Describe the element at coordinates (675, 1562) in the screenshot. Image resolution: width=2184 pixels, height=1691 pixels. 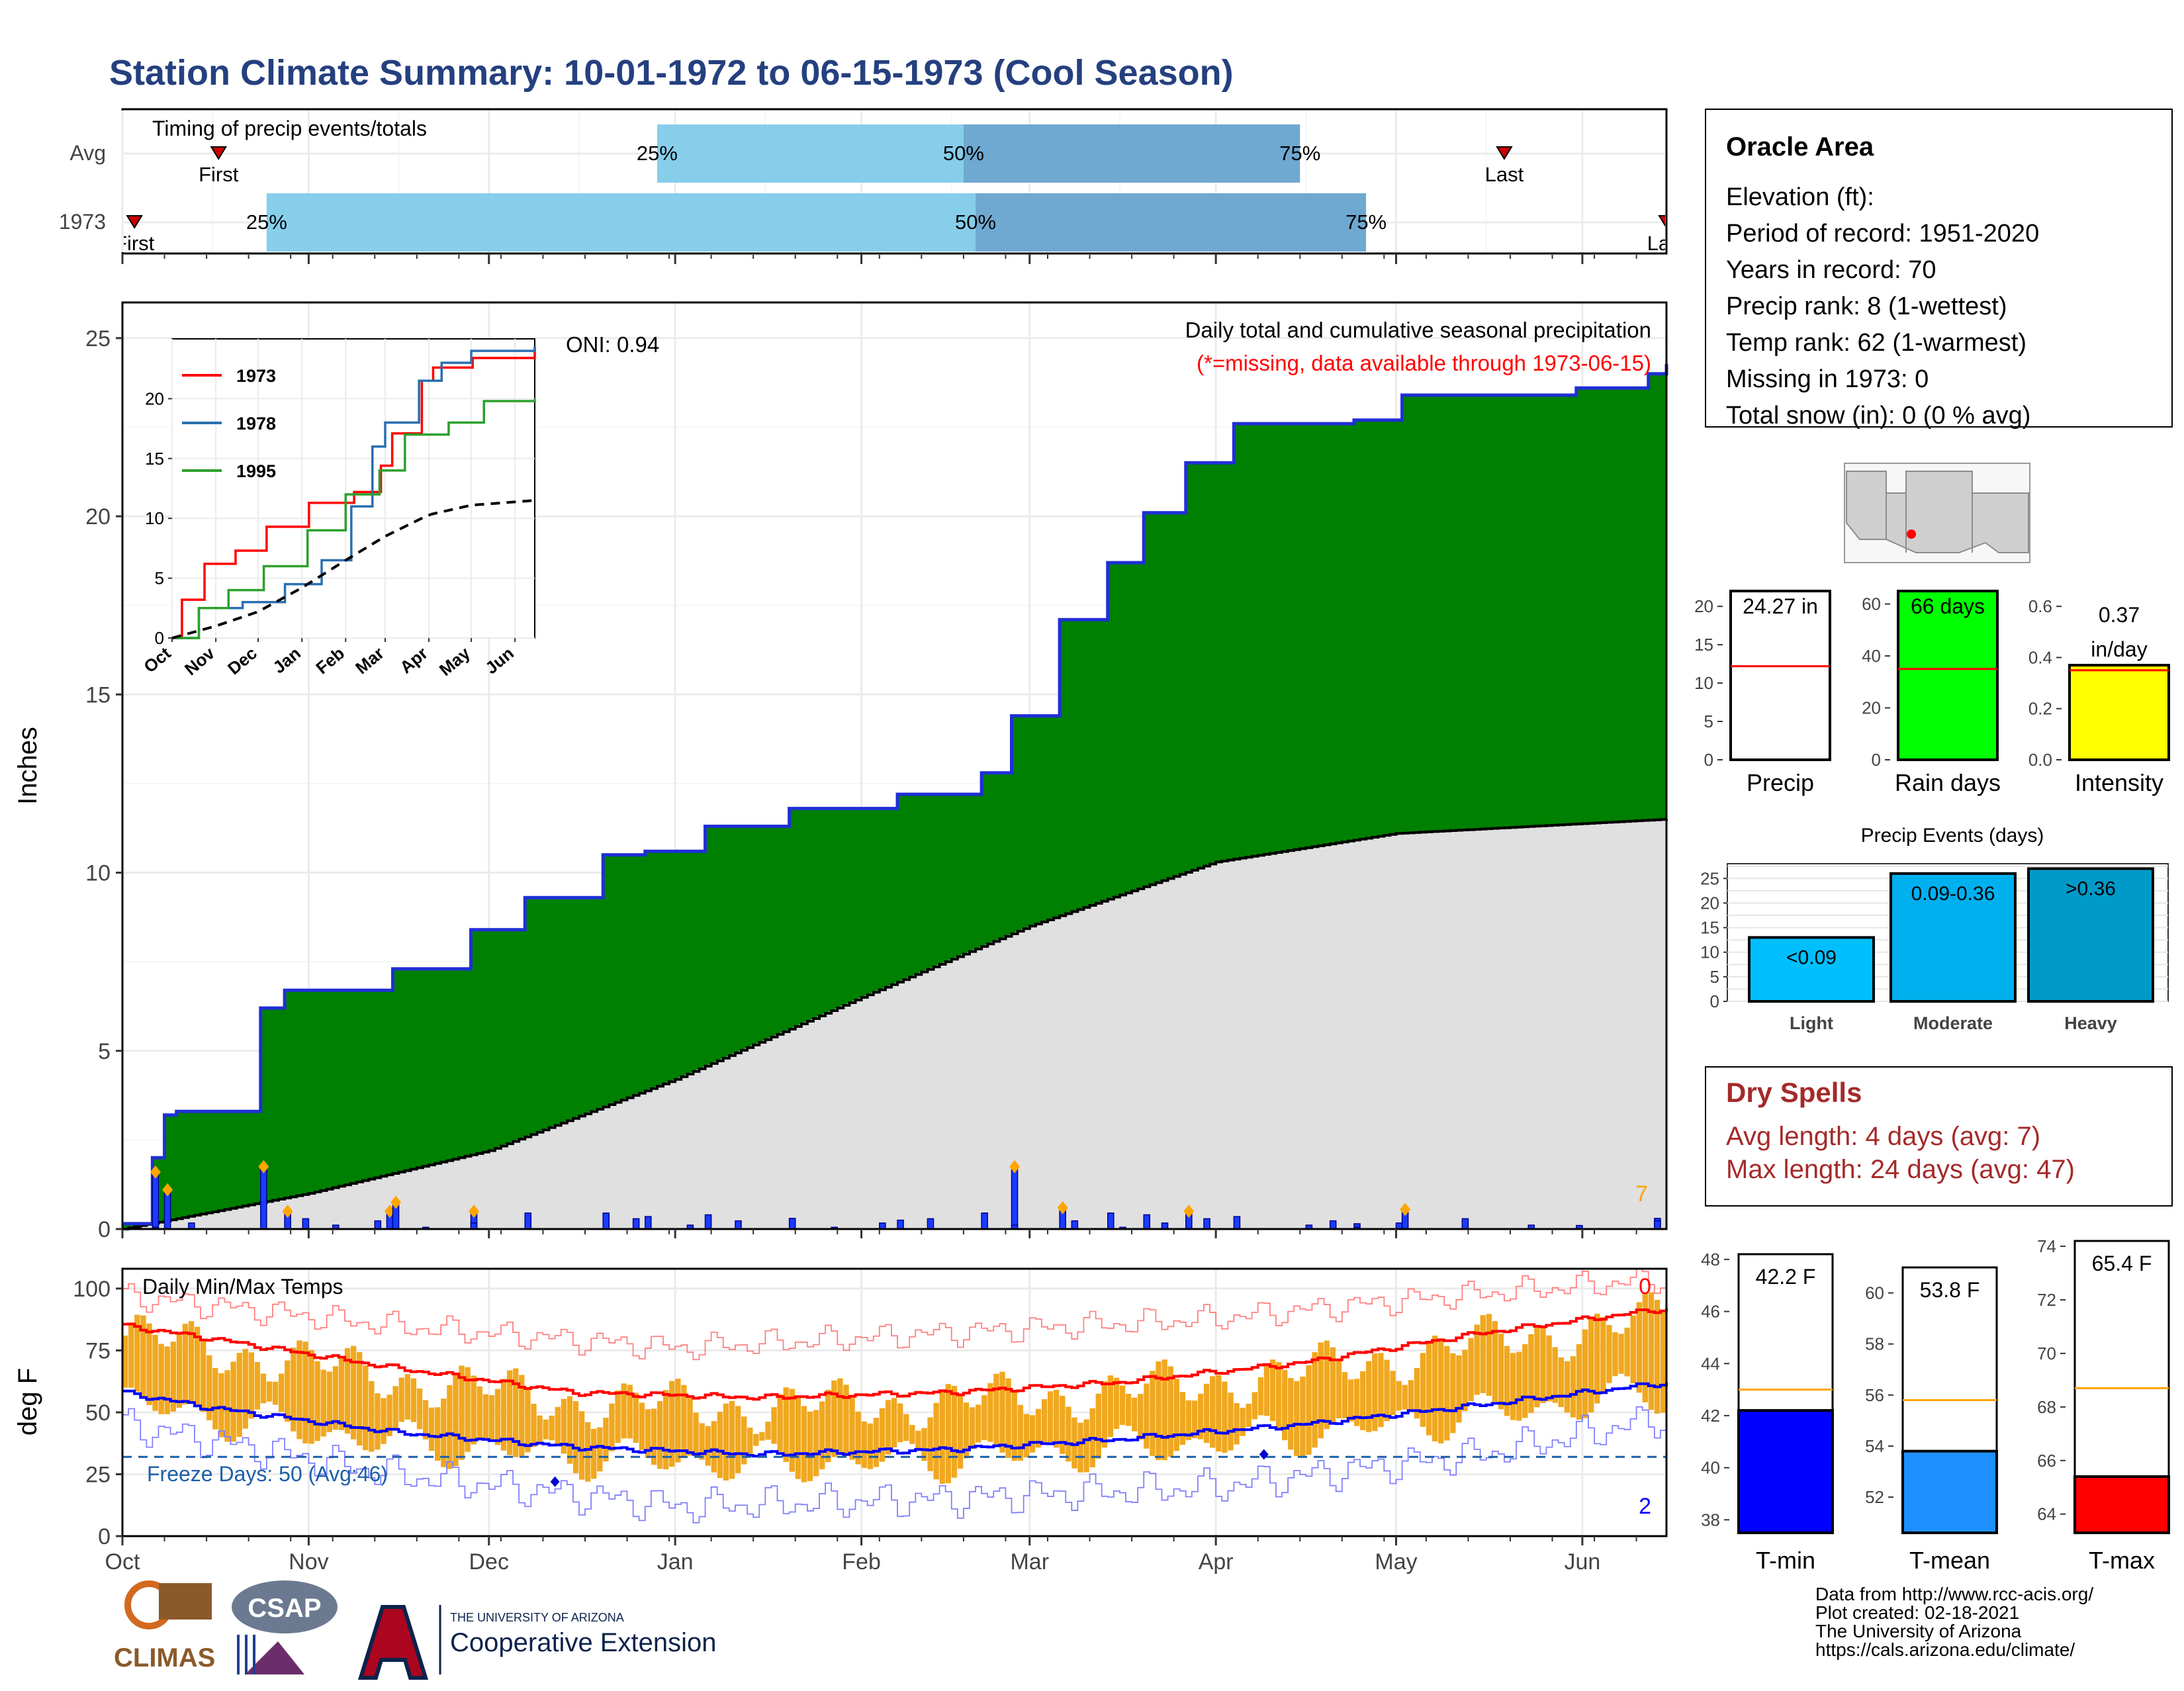
I see `temp-xtick-label: Jan` at that location.